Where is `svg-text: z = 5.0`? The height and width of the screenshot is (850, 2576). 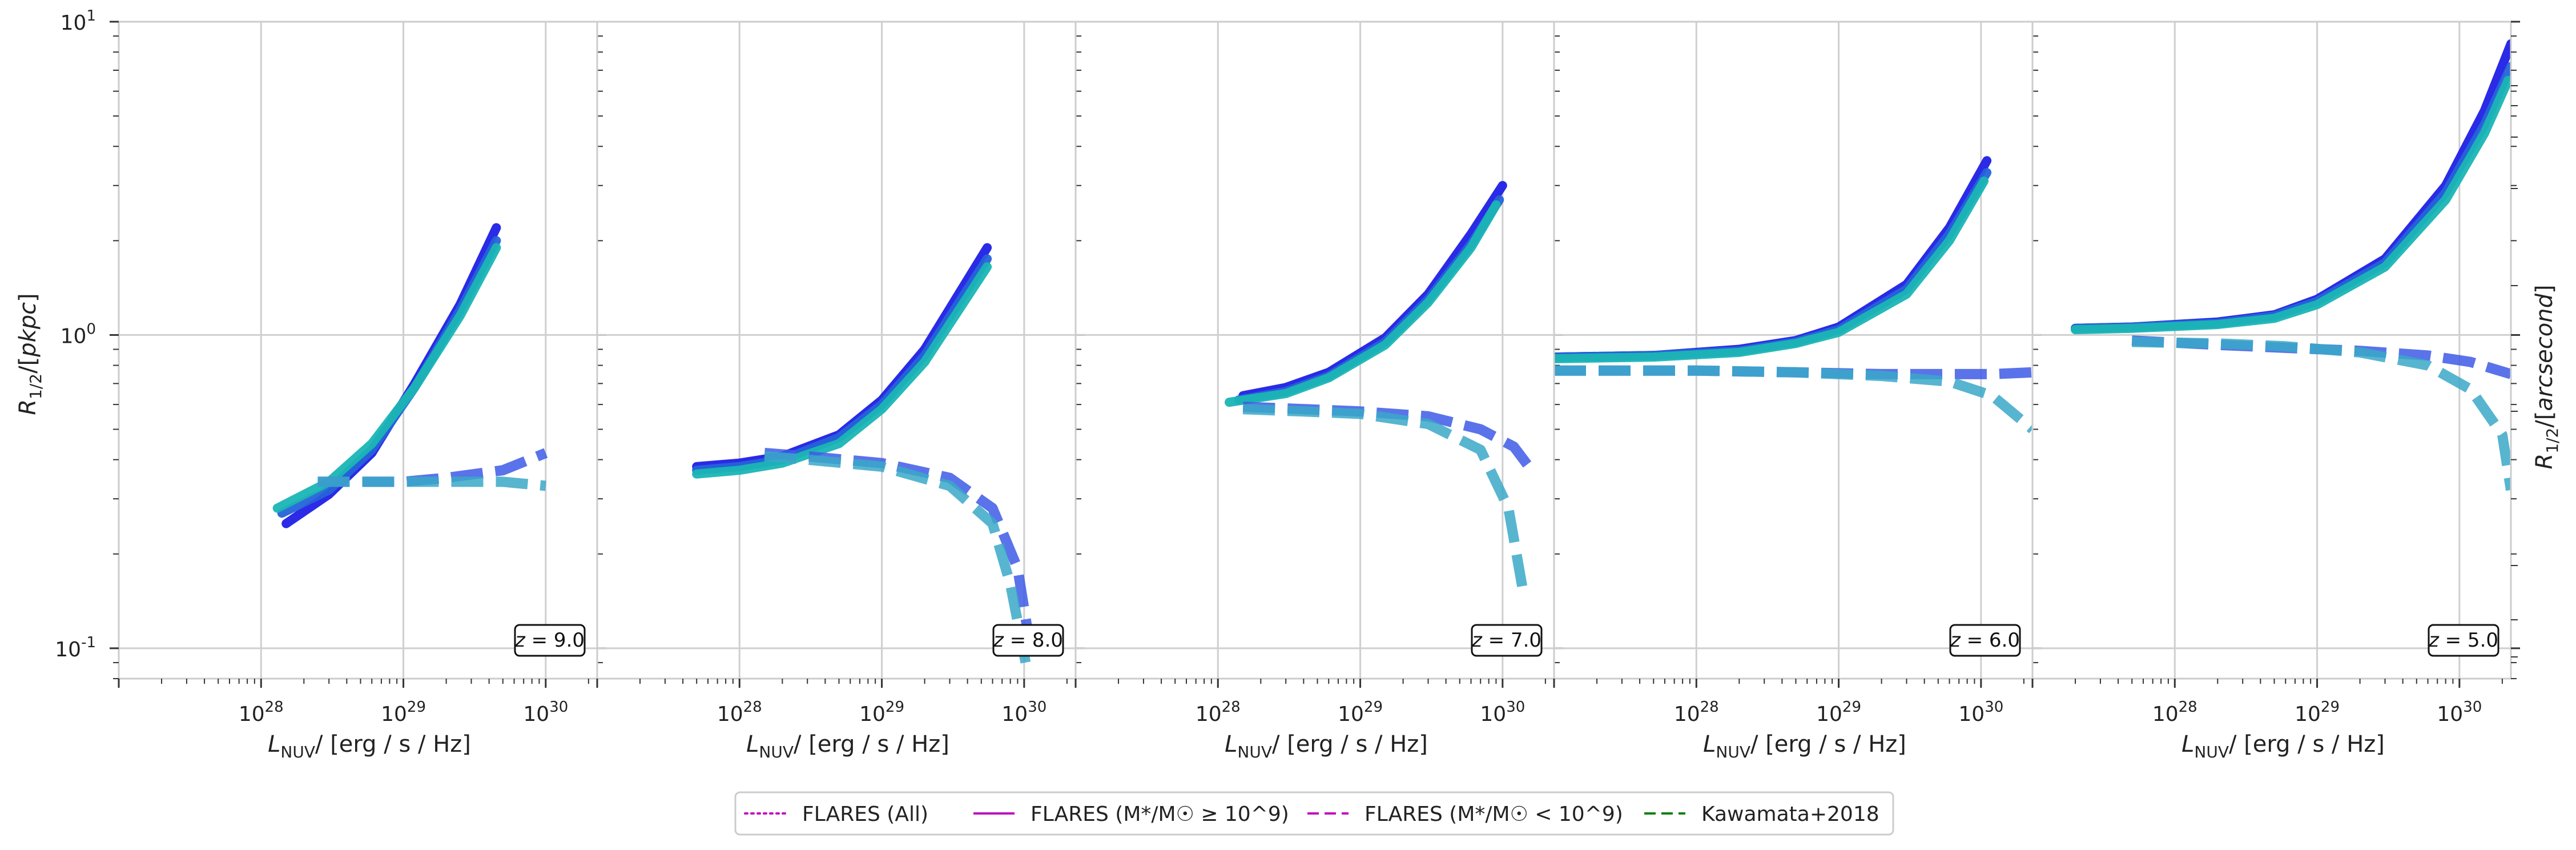
svg-text: z = 5.0 is located at coordinates (2463, 640).